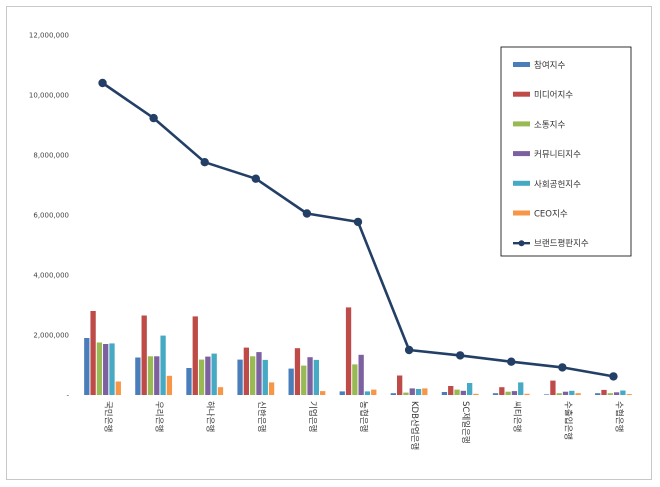 Image resolution: width=660 pixels, height=487 pixels. What do you see at coordinates (549, 65) in the screenshot?
I see `legend-label: 참여지수` at bounding box center [549, 65].